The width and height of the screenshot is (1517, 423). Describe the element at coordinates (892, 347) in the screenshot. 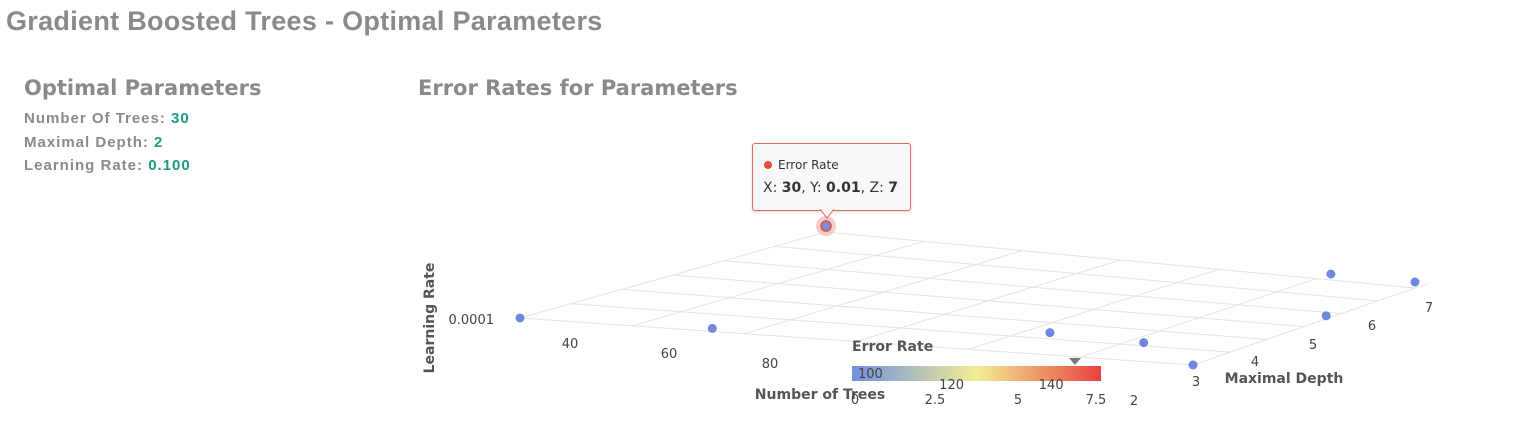

I see `color-axis-title: Error Rate` at that location.